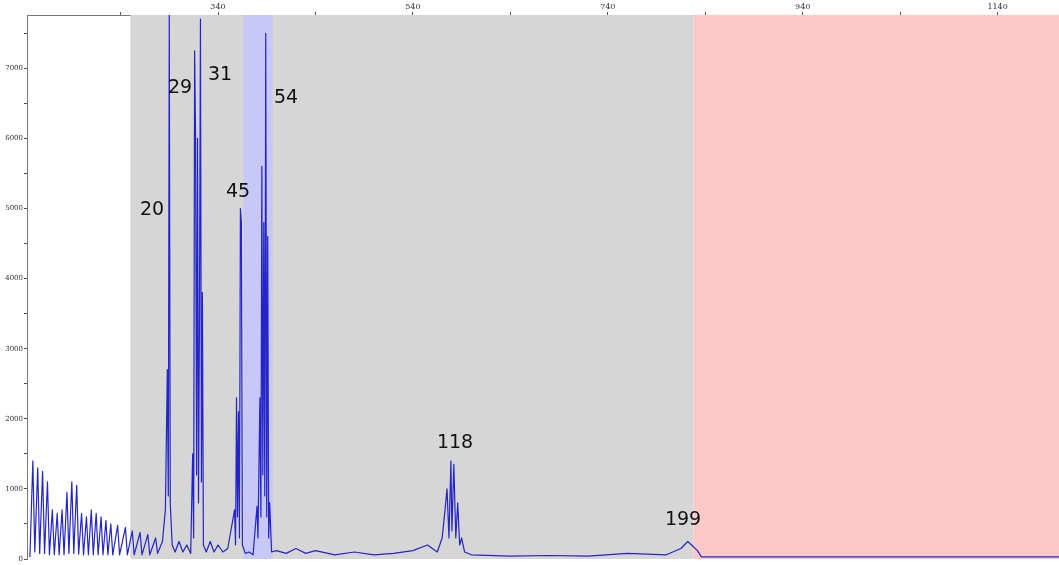 The image size is (1059, 565). Describe the element at coordinates (683, 517) in the screenshot. I see `annotation: 199` at that location.